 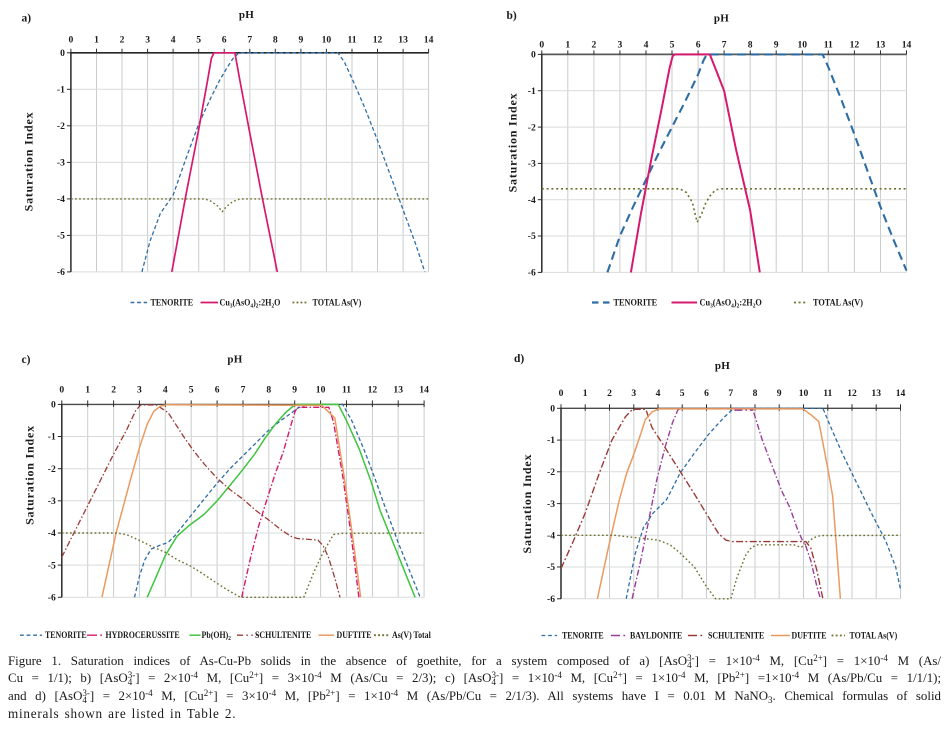 What do you see at coordinates (656, 635) in the screenshot?
I see `svg-text: BAYLDONITE` at bounding box center [656, 635].